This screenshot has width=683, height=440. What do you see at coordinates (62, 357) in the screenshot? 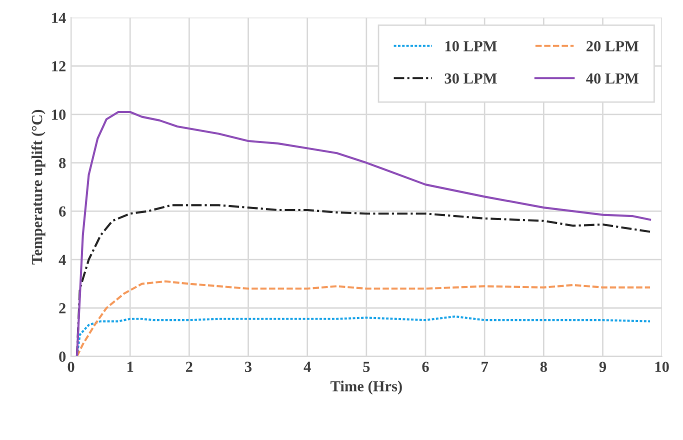
I see `y-tick-label: 0` at bounding box center [62, 357].